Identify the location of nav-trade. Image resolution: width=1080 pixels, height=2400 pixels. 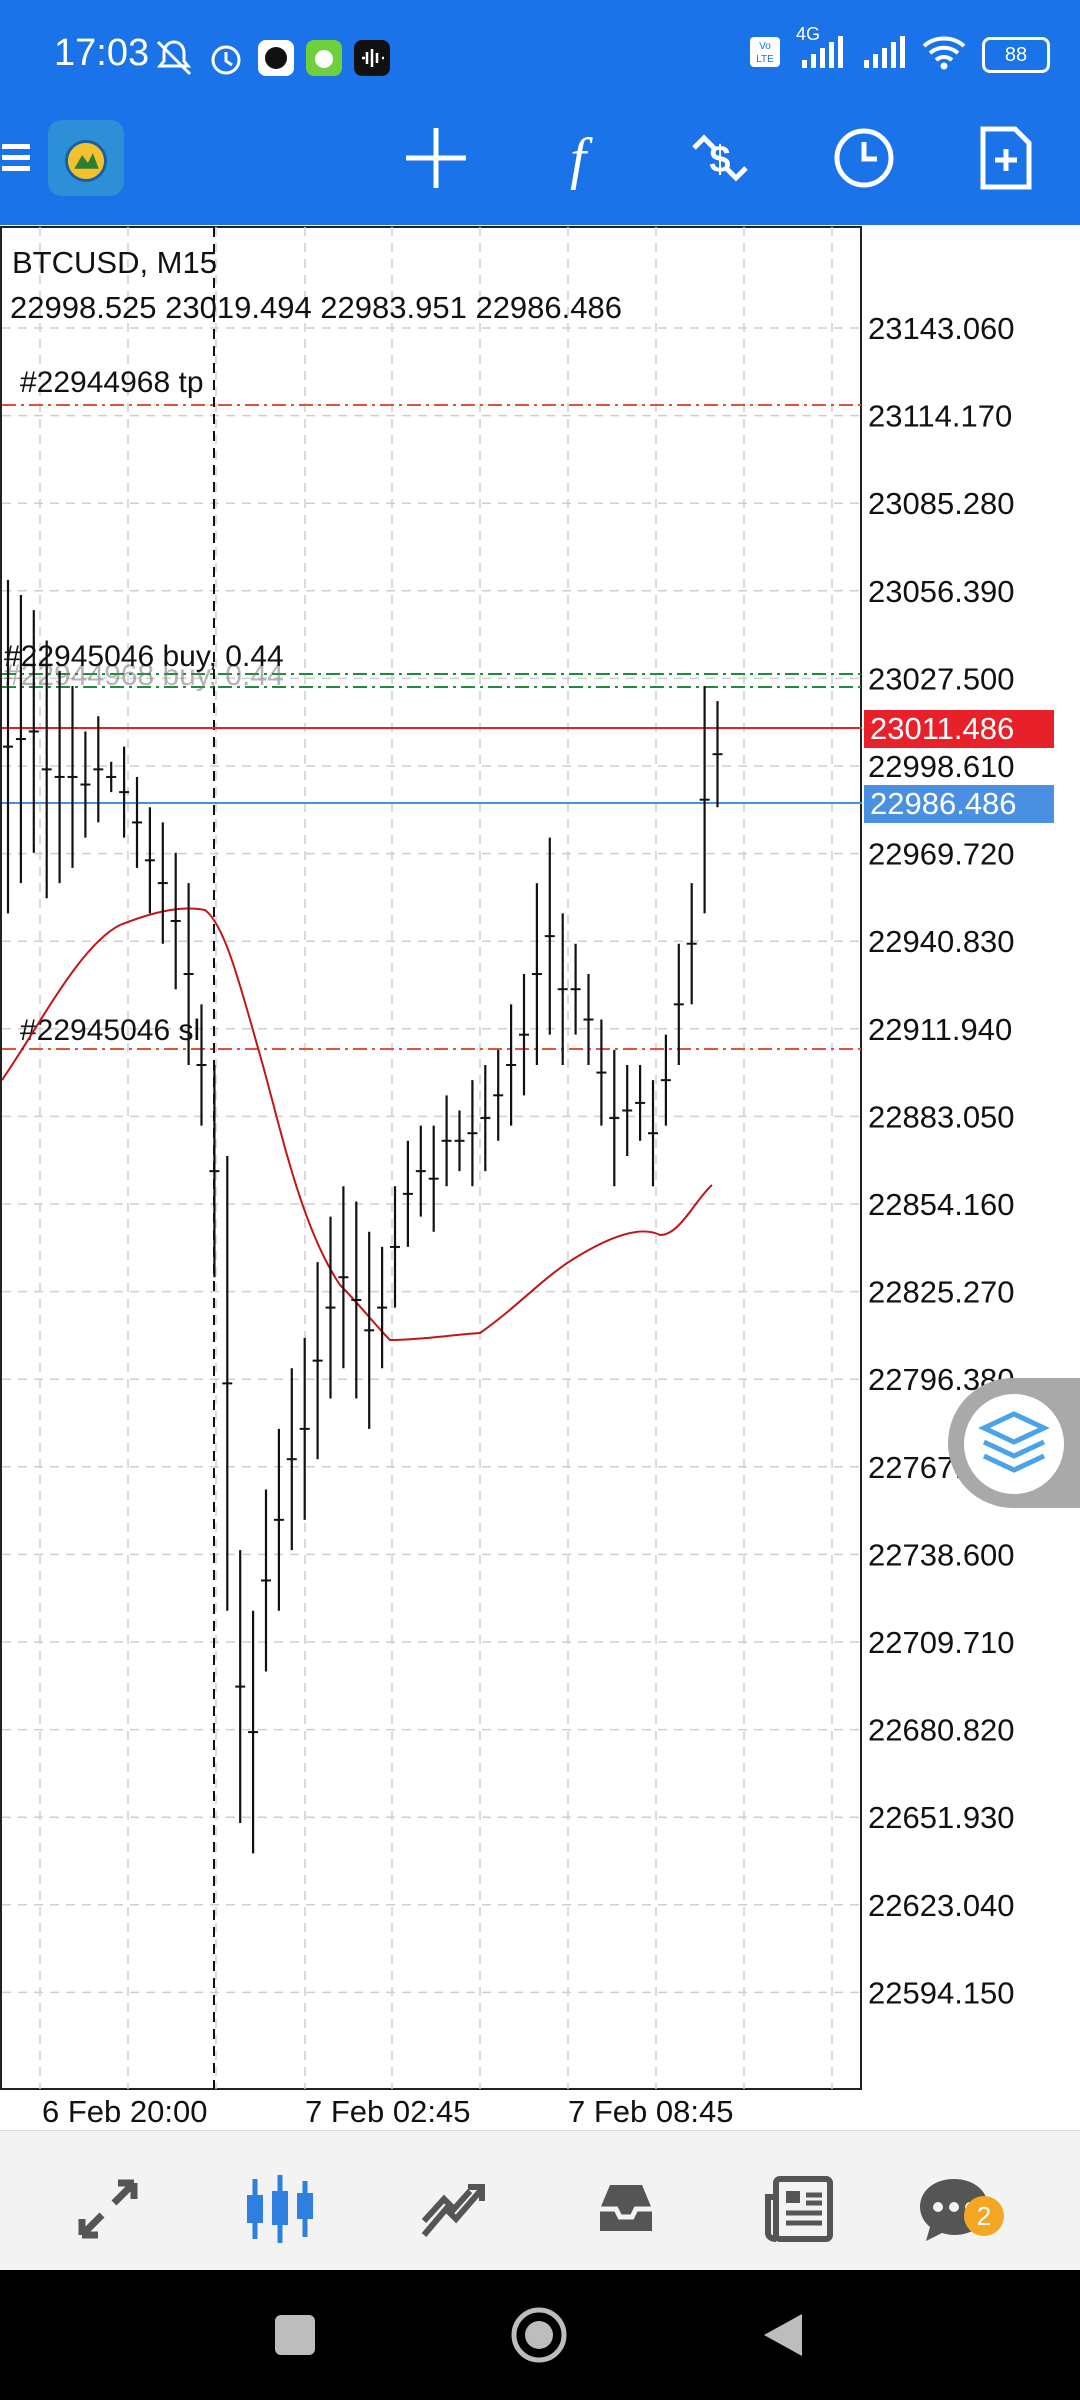
(454, 2209).